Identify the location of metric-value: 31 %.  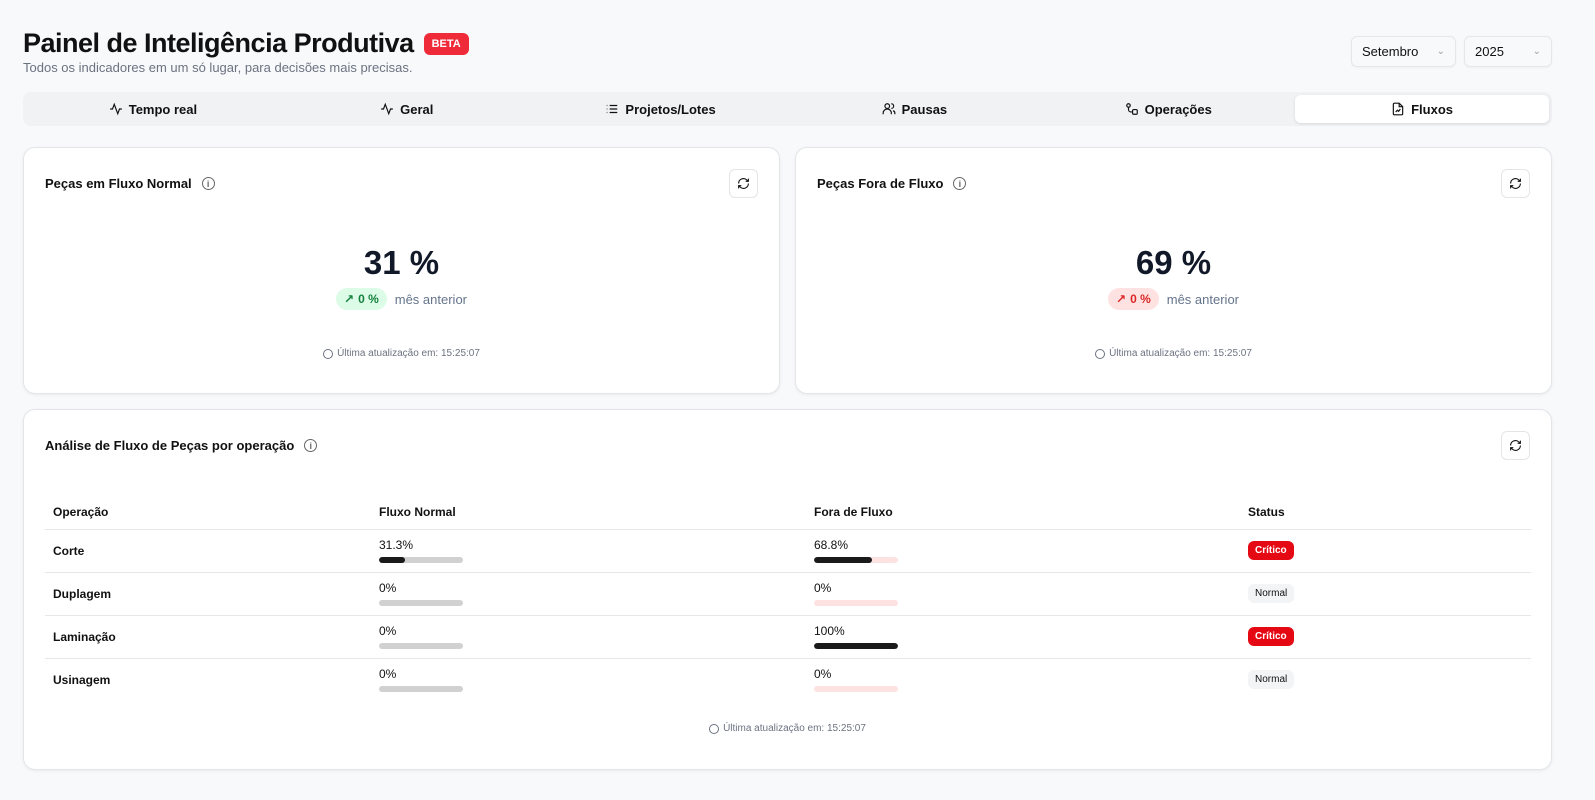
(401, 262).